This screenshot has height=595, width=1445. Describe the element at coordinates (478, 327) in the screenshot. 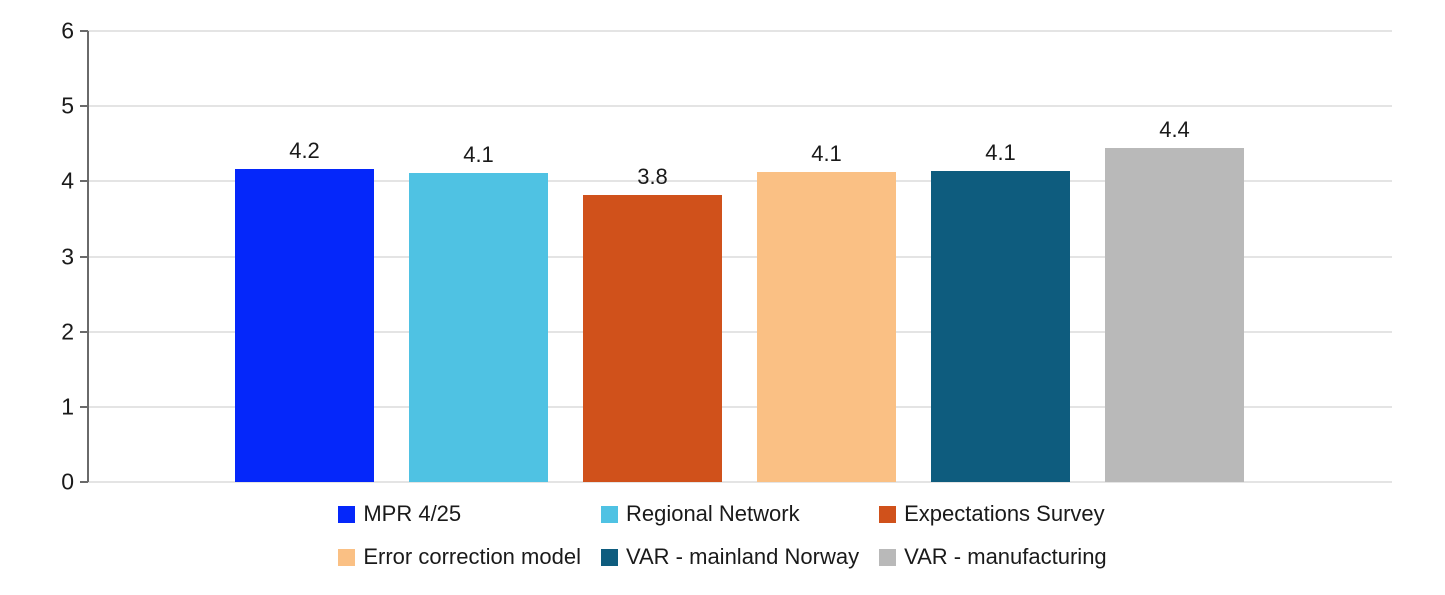

I see `bar-regional-network` at that location.